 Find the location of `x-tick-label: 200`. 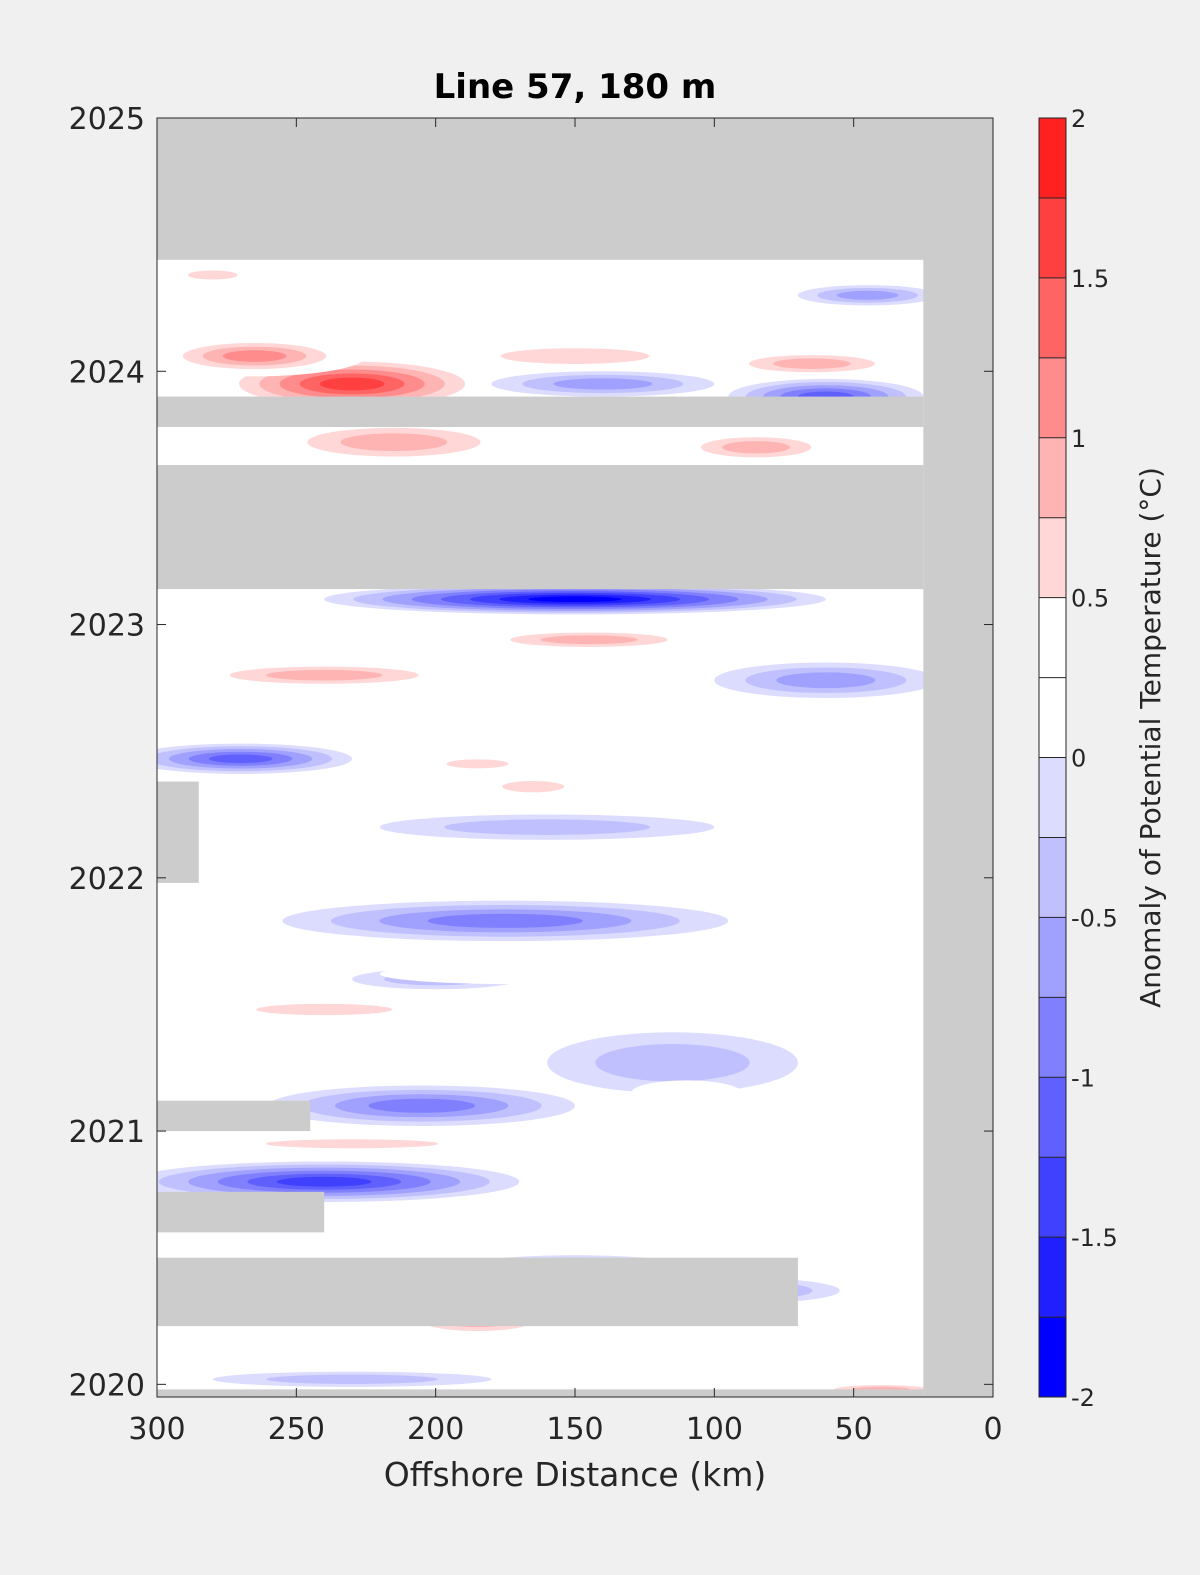

x-tick-label: 200 is located at coordinates (435, 1429).